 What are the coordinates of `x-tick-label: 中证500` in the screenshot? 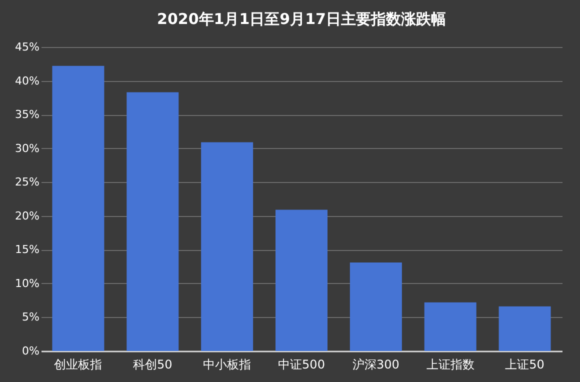 It's located at (301, 365).